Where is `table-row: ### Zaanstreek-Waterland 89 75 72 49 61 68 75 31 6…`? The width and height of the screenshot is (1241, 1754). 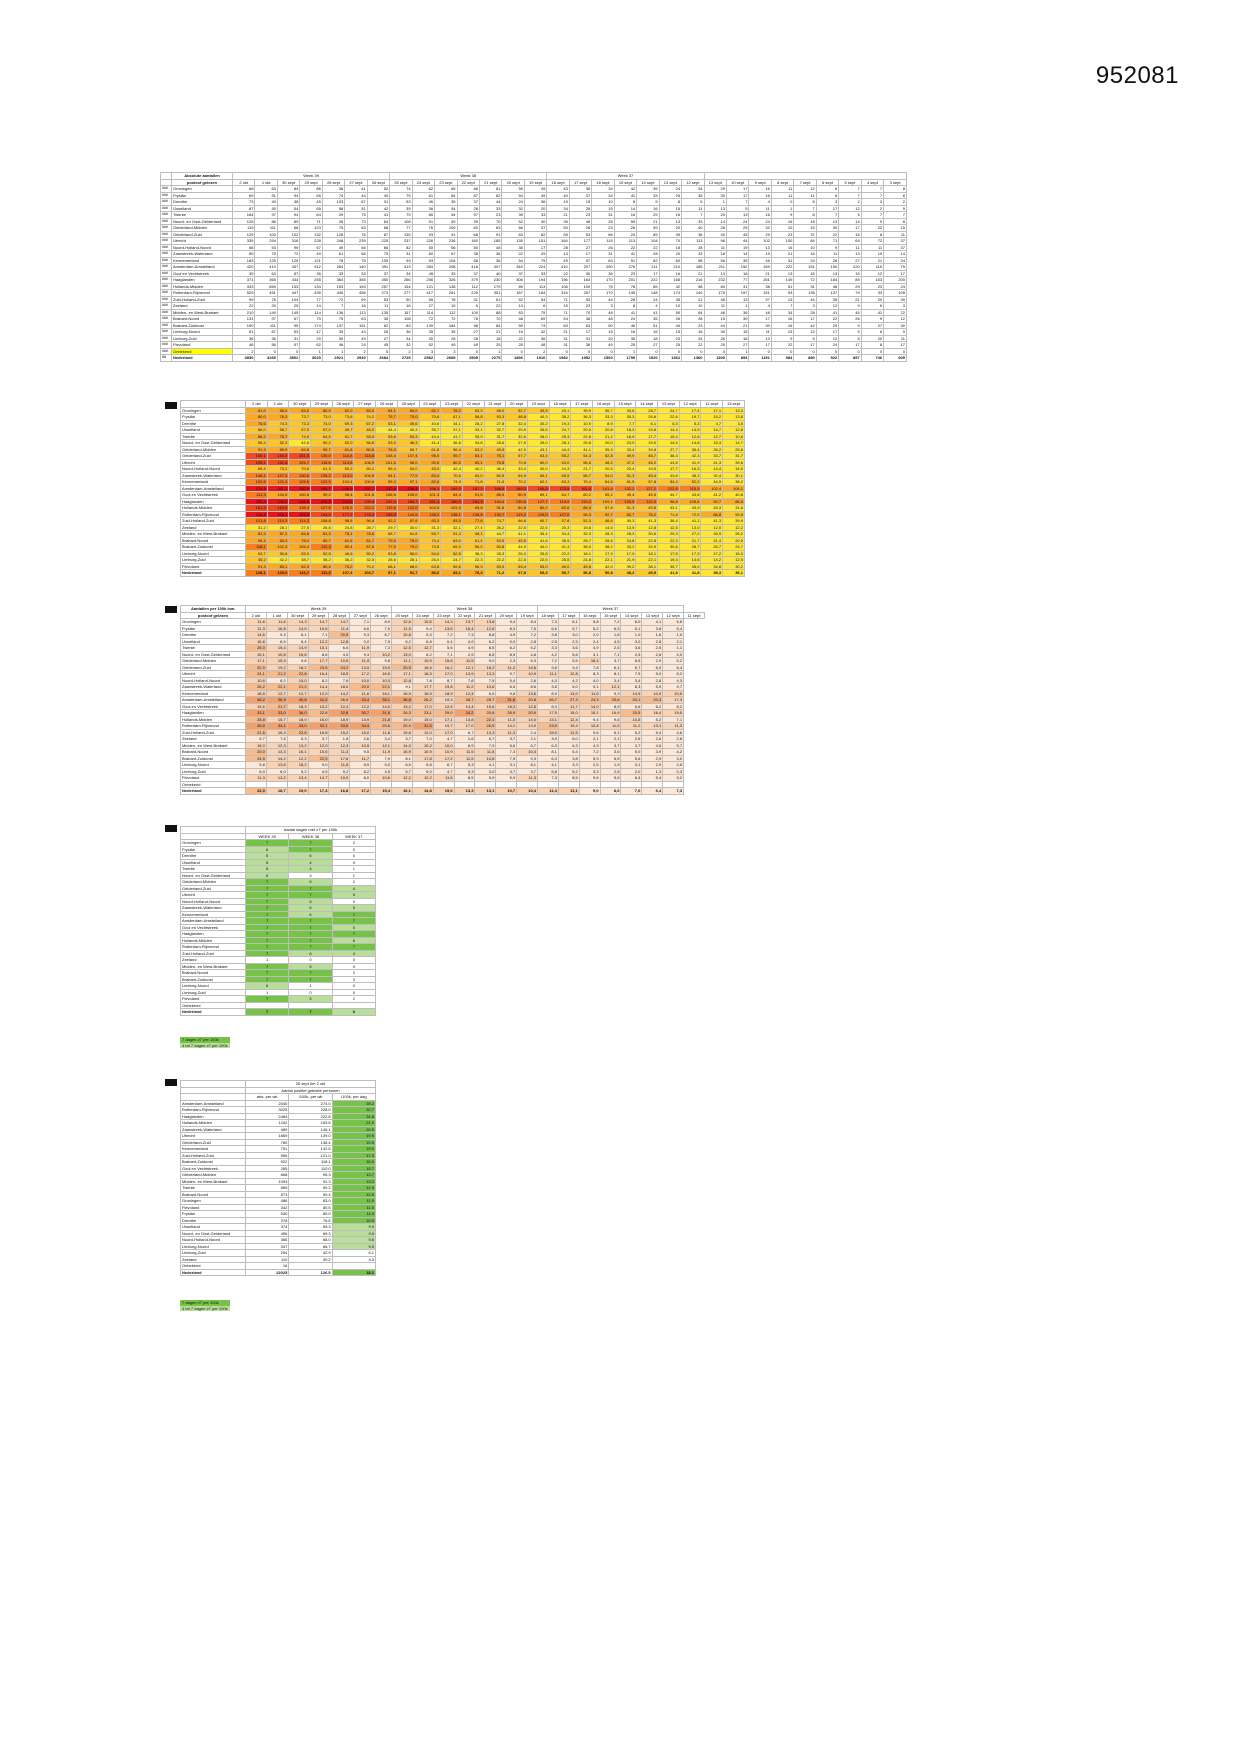
table-row: ### Zaanstreek-Waterland 89 75 72 49 61 68 75 31 6… is located at coordinates (533, 254).